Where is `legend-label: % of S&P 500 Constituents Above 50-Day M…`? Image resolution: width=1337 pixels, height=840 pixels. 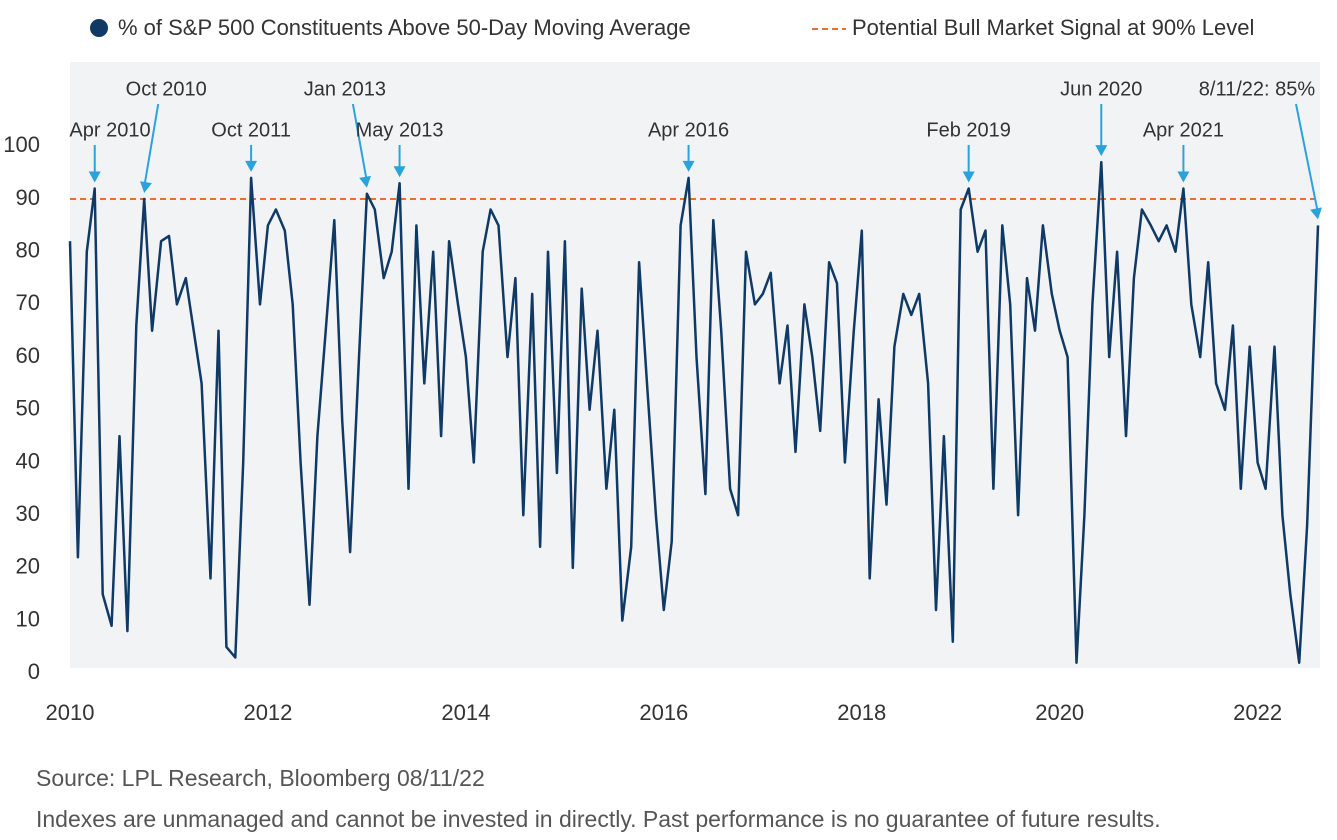 legend-label: % of S&P 500 Constituents Above 50-Day M… is located at coordinates (404, 27).